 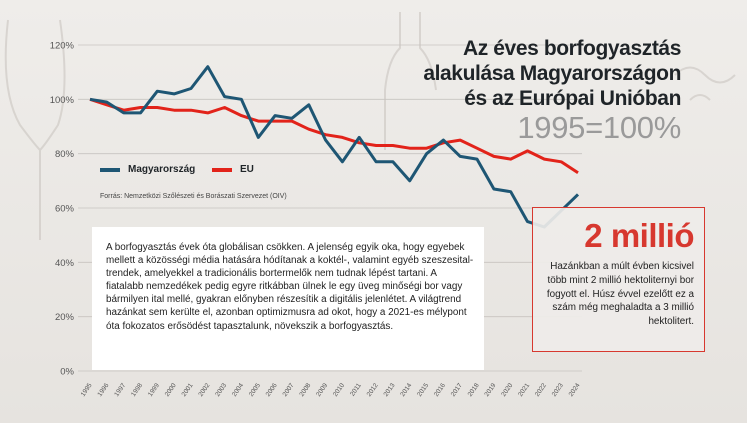 I want to click on x-tick-label: 2004, so click(x=238, y=390).